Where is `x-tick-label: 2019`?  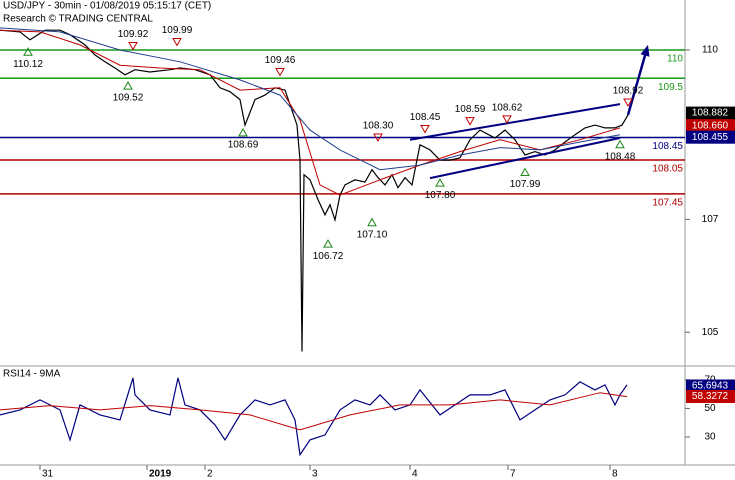
x-tick-label: 2019 is located at coordinates (160, 474).